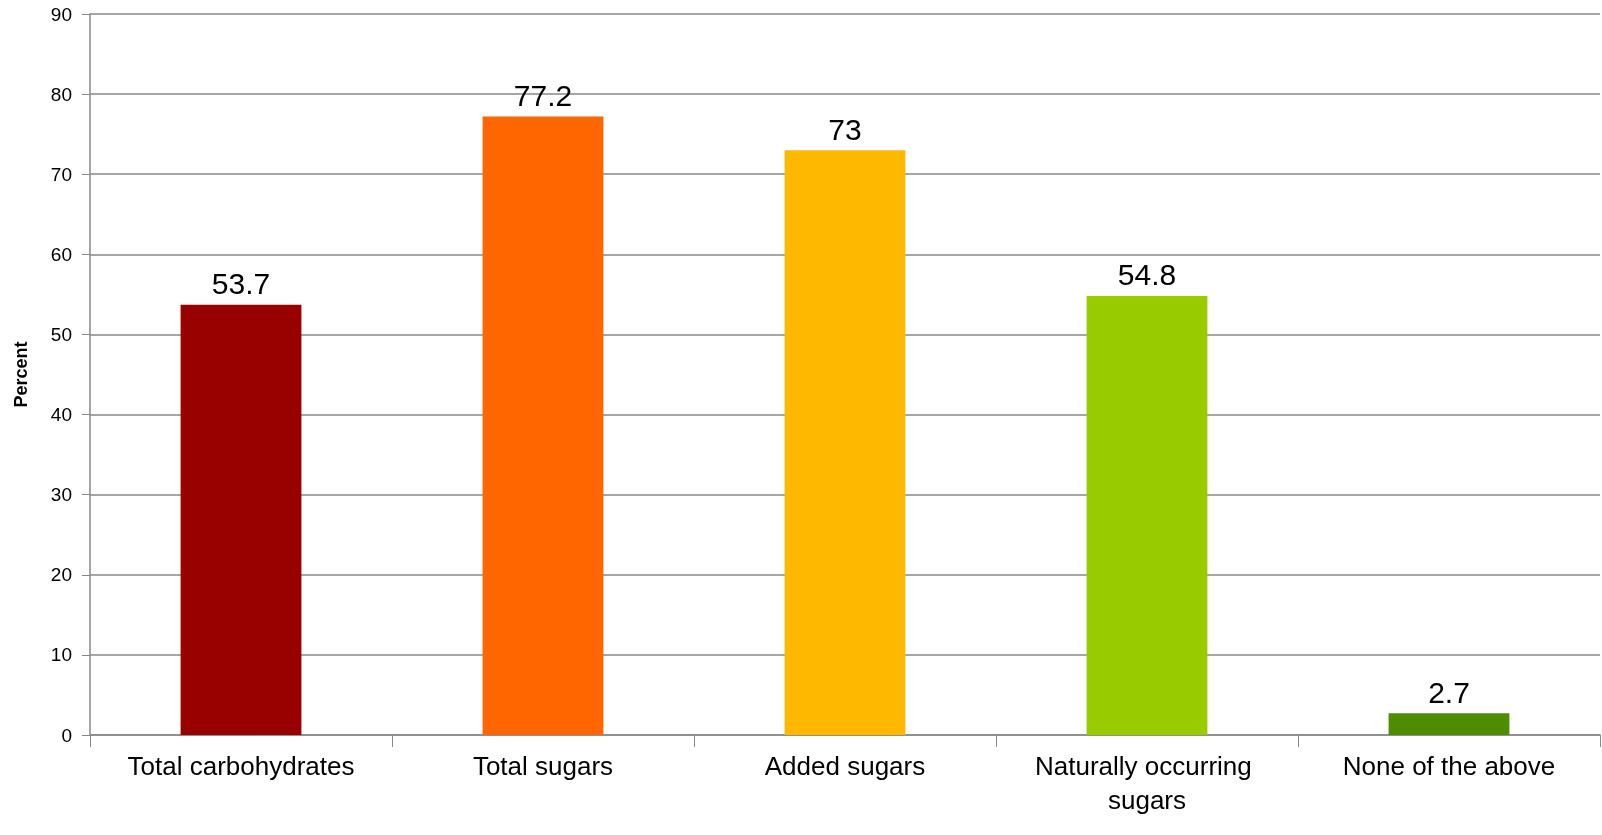 The height and width of the screenshot is (835, 1602). I want to click on y-tick-label: 40, so click(61, 415).